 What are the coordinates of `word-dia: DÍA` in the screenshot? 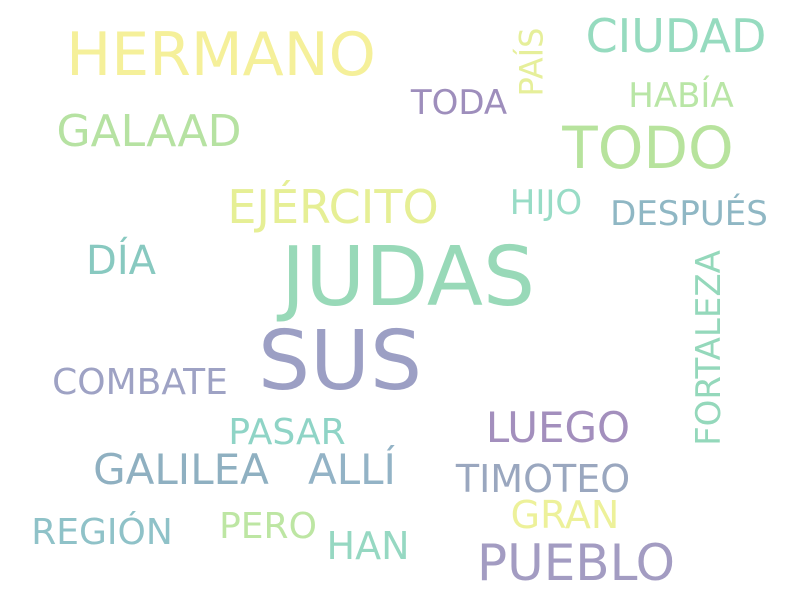 It's located at (121, 261).